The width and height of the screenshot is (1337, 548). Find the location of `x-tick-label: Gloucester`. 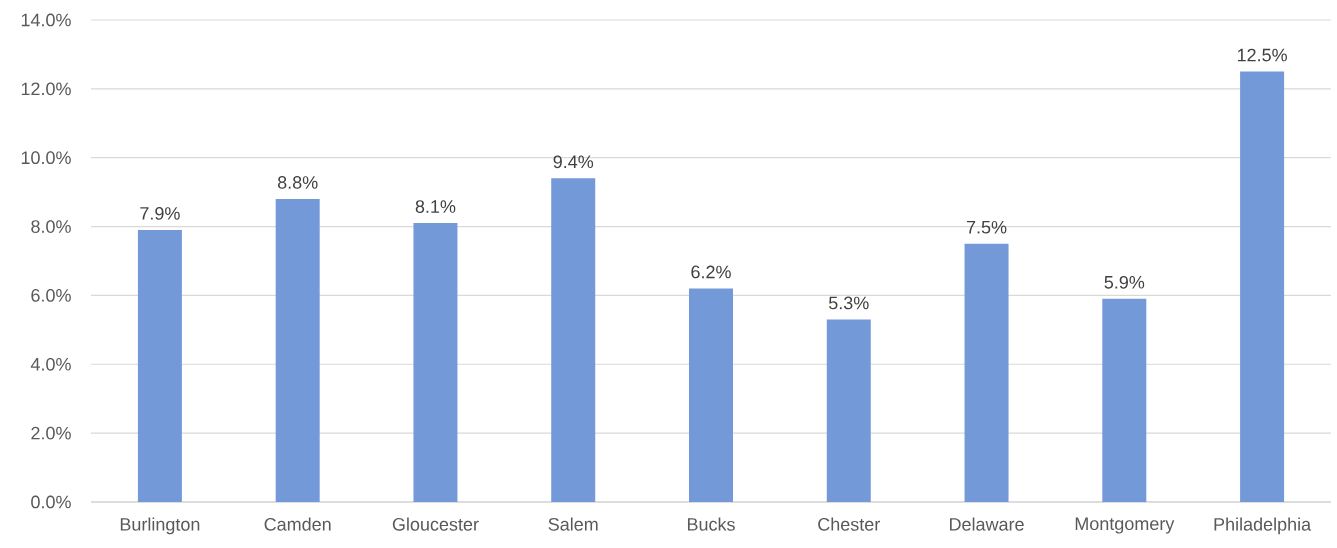

x-tick-label: Gloucester is located at coordinates (435, 524).